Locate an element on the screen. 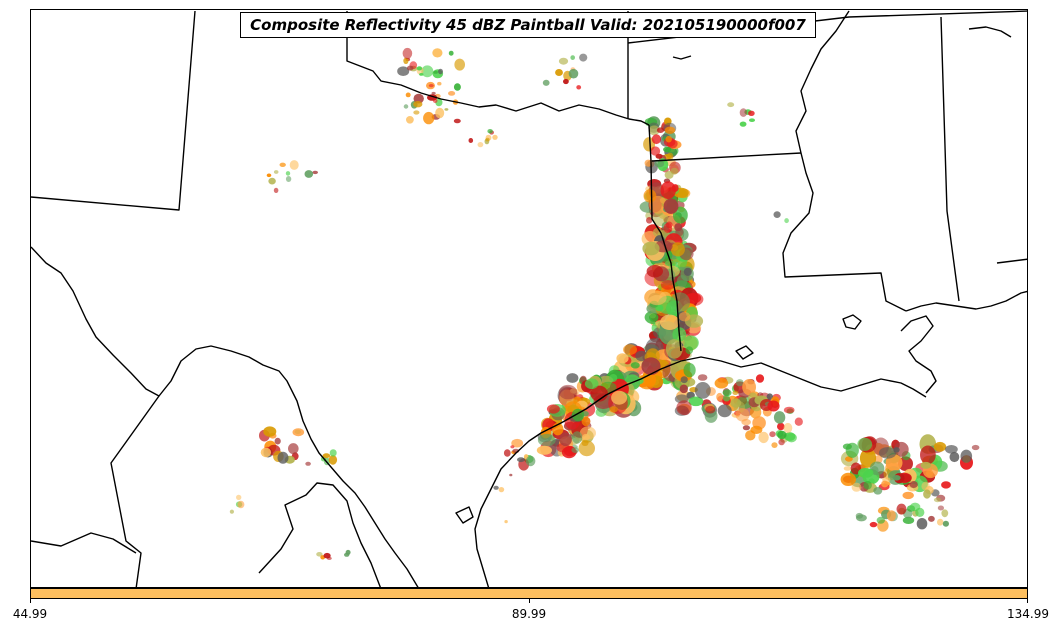 Image resolution: width=1062 pixels, height=633 pixels. arkansas-river-detail is located at coordinates (682, 57).